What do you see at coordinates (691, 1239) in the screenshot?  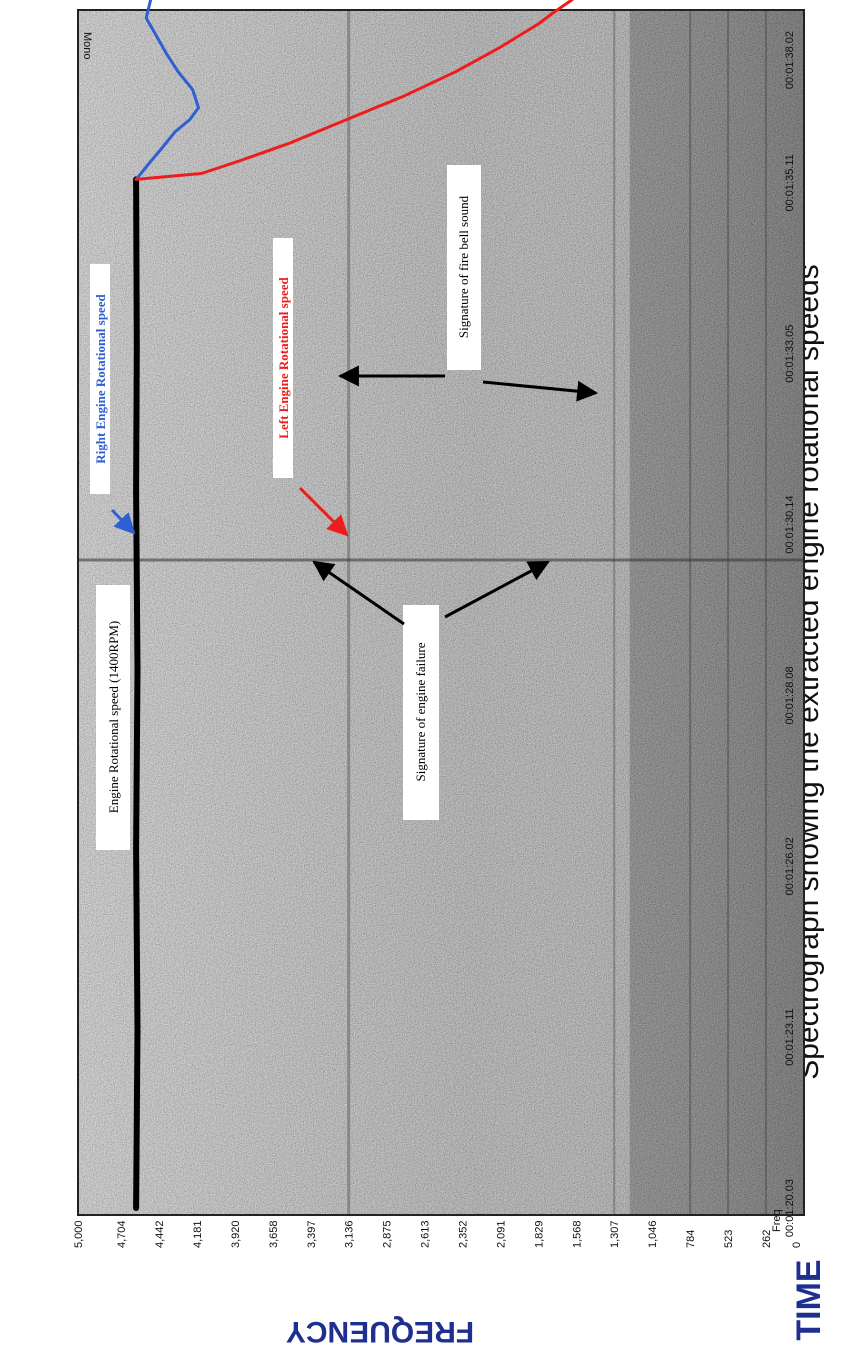 I see `y-tick-label: 784` at bounding box center [691, 1239].